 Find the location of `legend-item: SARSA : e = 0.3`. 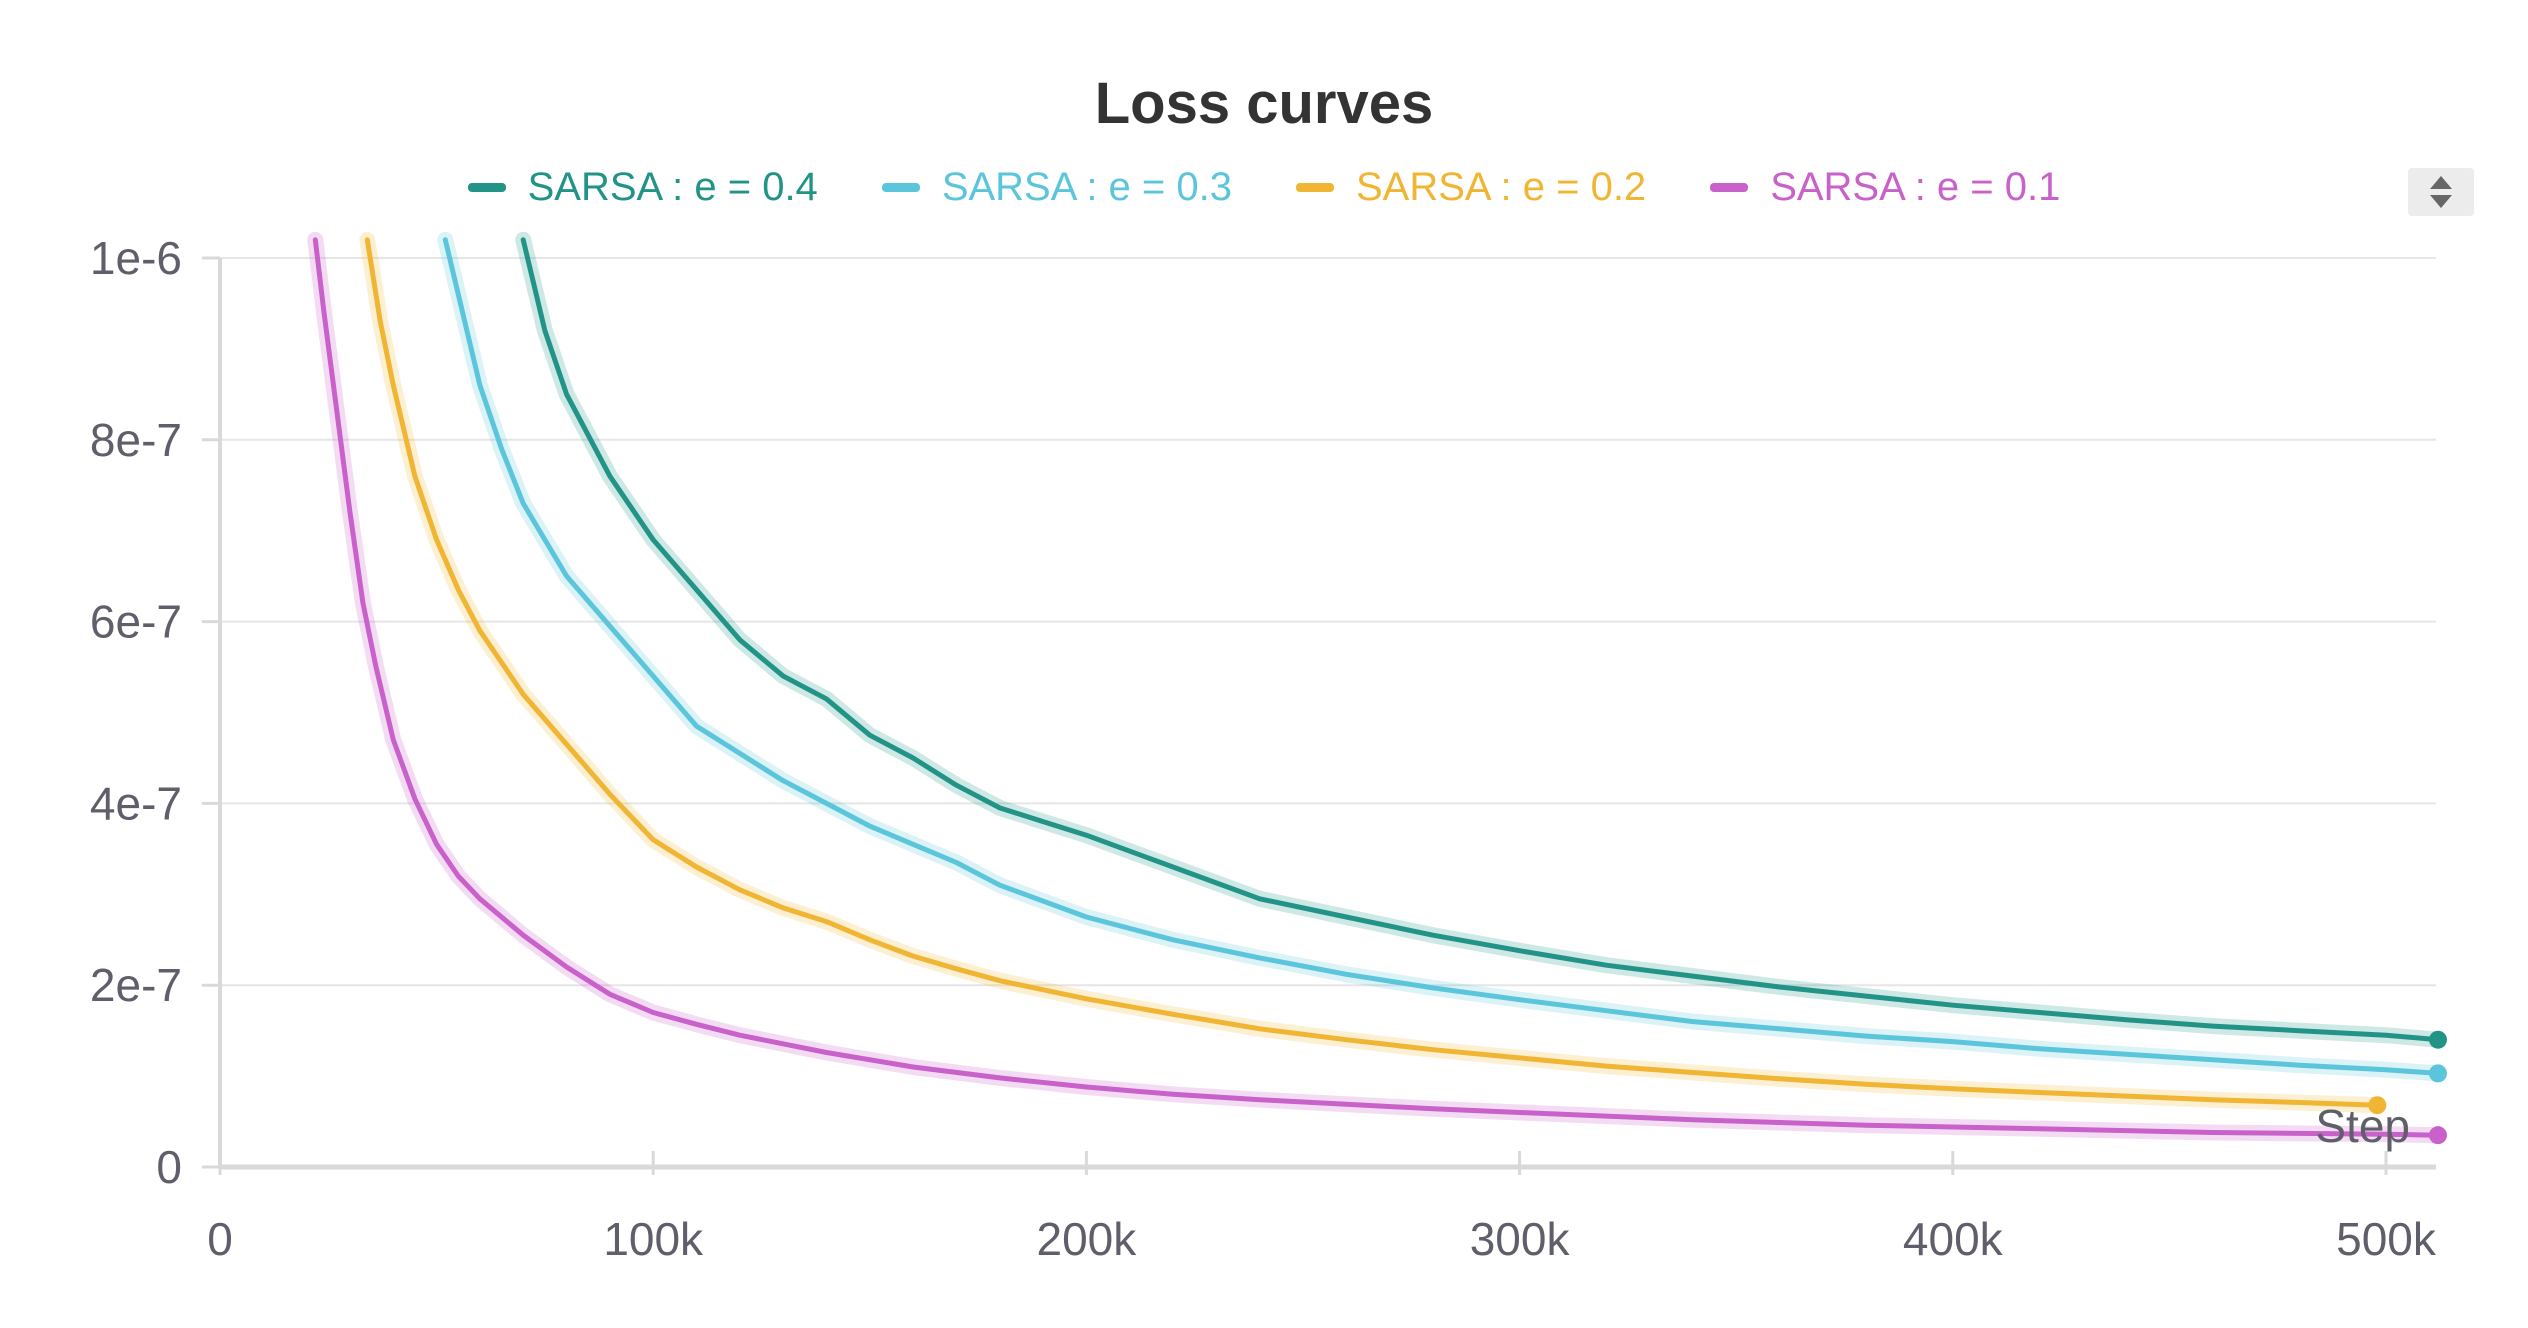

legend-item: SARSA : e = 0.3 is located at coordinates (1056, 187).